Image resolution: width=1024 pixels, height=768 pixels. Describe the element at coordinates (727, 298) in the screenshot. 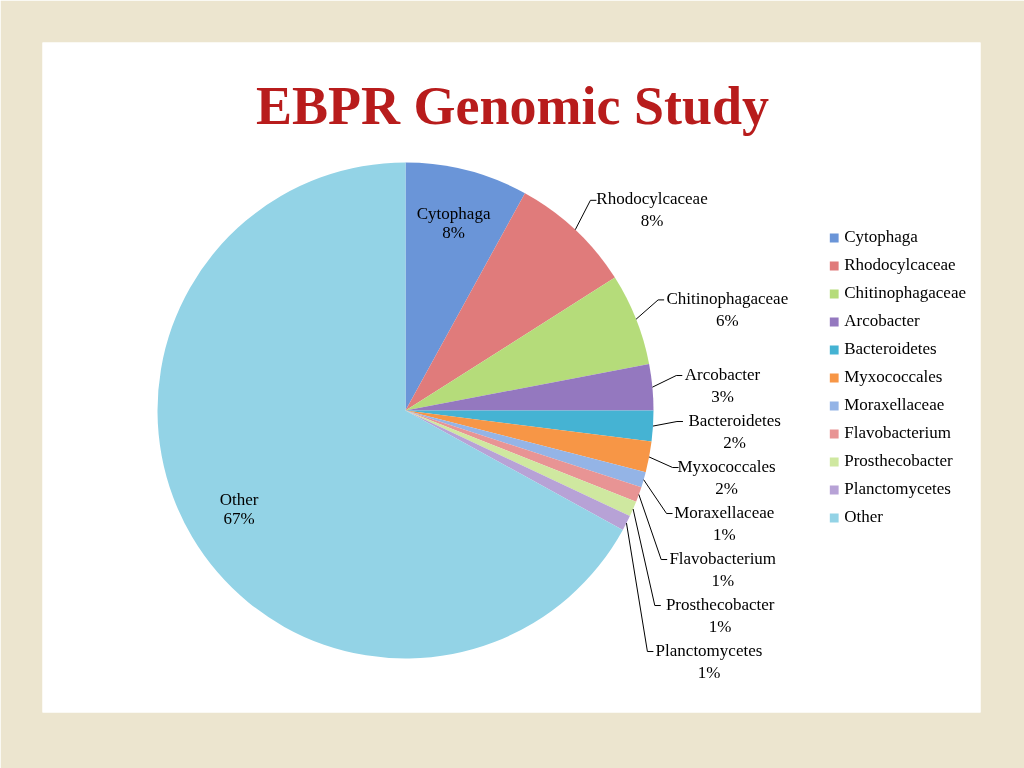

I see `slice-label: Chitinophagaceae` at that location.